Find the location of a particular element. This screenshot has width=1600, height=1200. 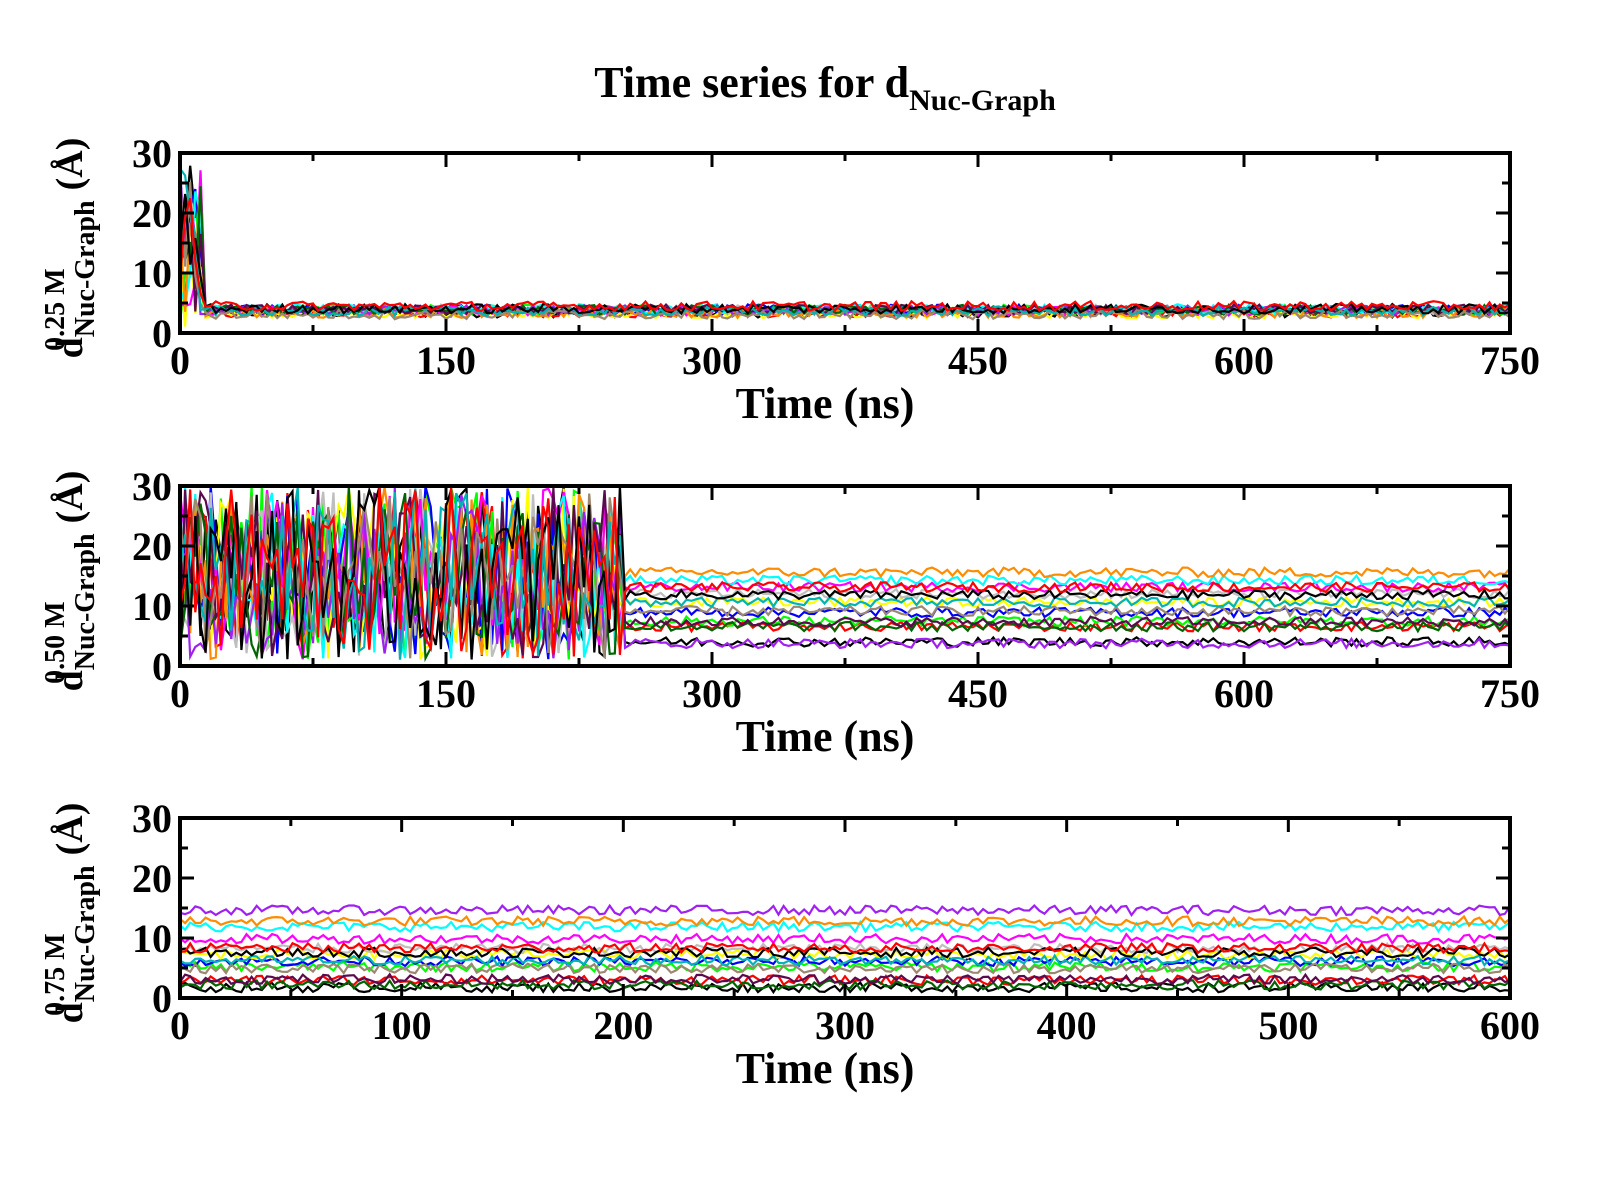

y-axis-label-concentration: 0.50 M is located at coordinates (55, 642).